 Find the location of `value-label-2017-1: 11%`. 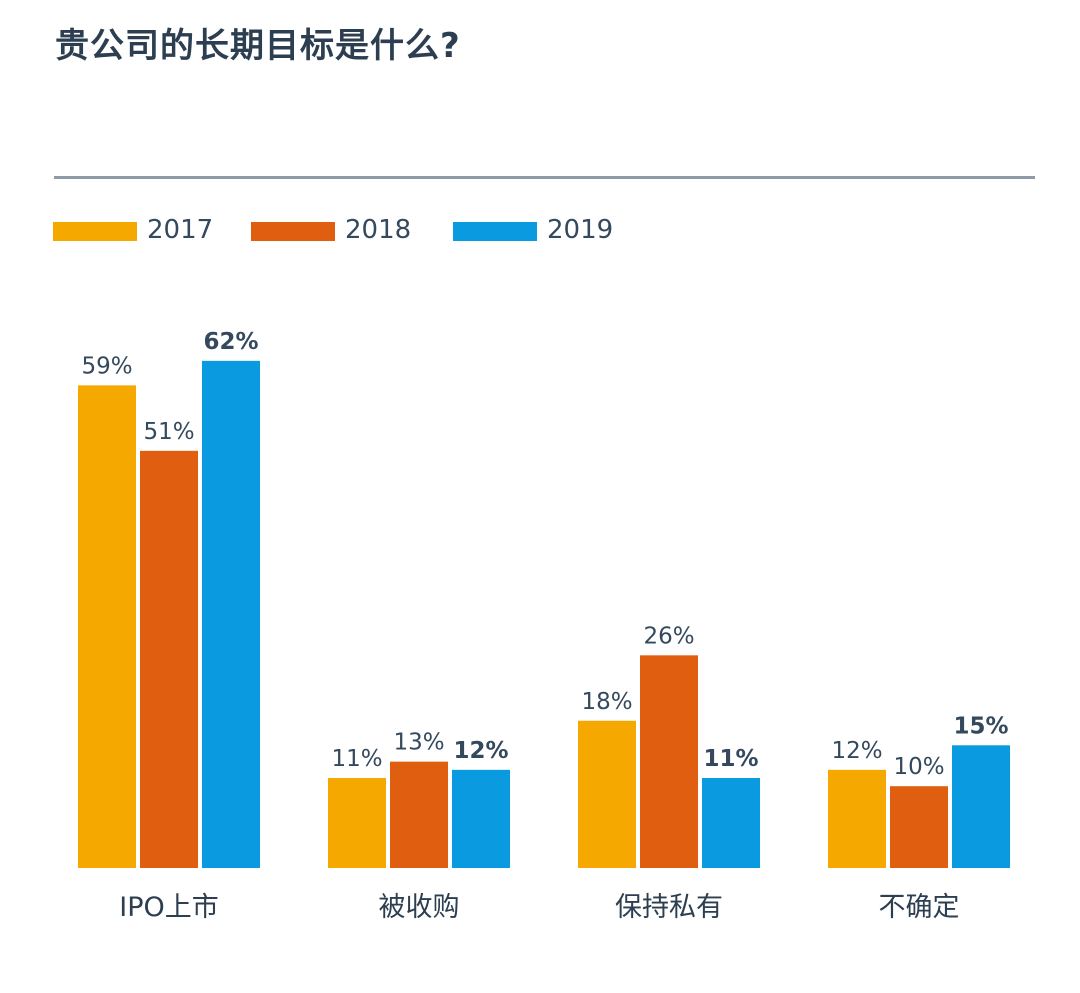

value-label-2017-1: 11% is located at coordinates (356, 759).